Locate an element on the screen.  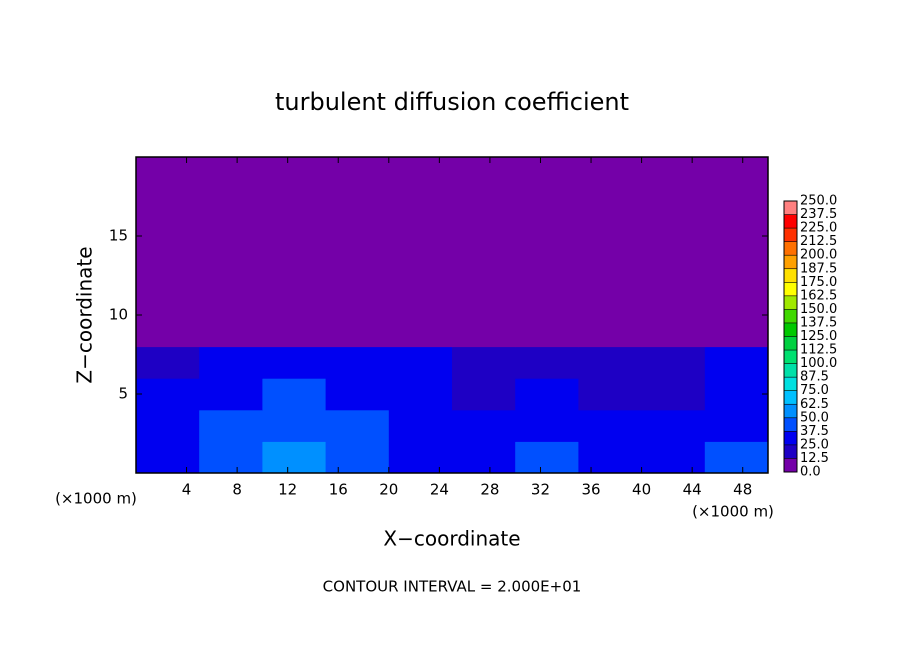
x-axis-label: X−coordinate is located at coordinates (451, 539).